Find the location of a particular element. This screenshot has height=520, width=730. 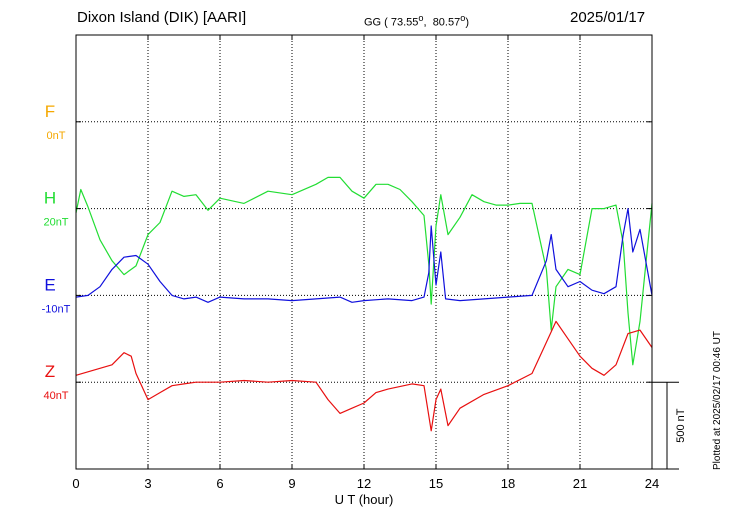

x-tick-label: 21 is located at coordinates (580, 483).